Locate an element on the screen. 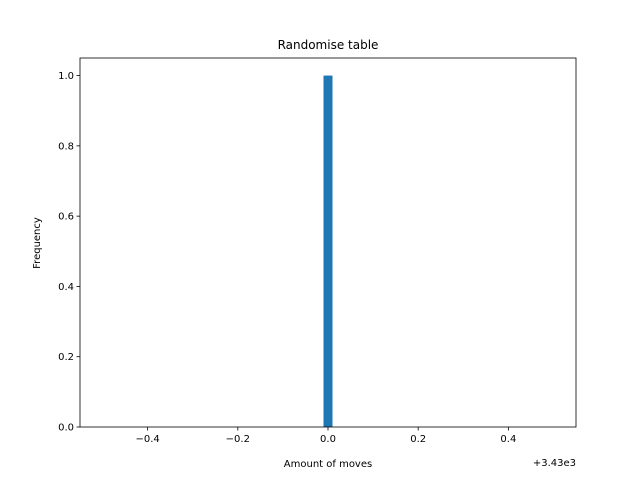 The height and width of the screenshot is (480, 640). y-tick-label: 0.2 is located at coordinates (66, 357).